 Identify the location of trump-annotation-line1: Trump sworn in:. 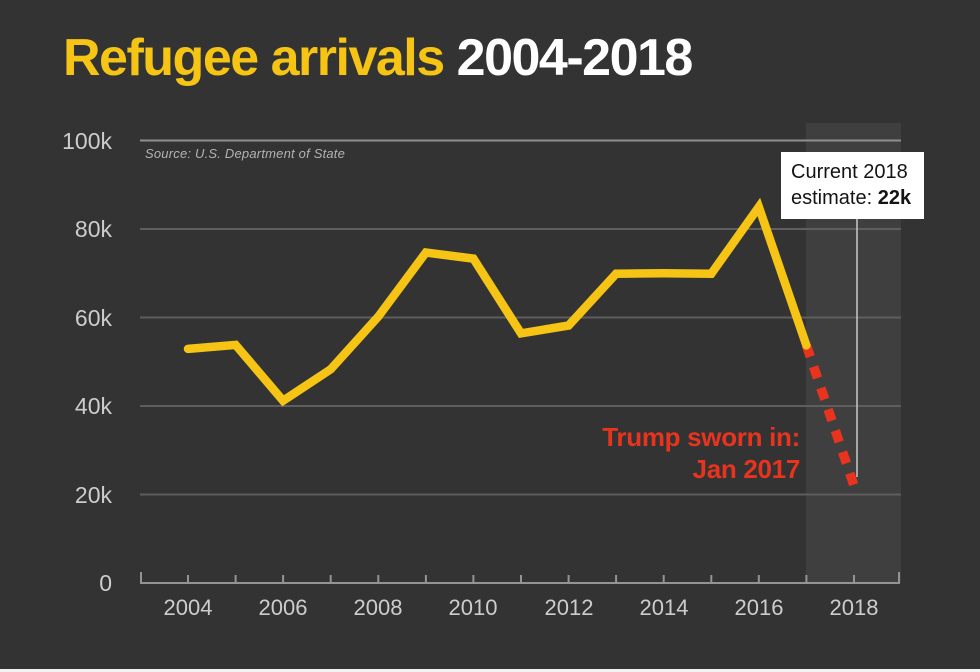
(701, 437).